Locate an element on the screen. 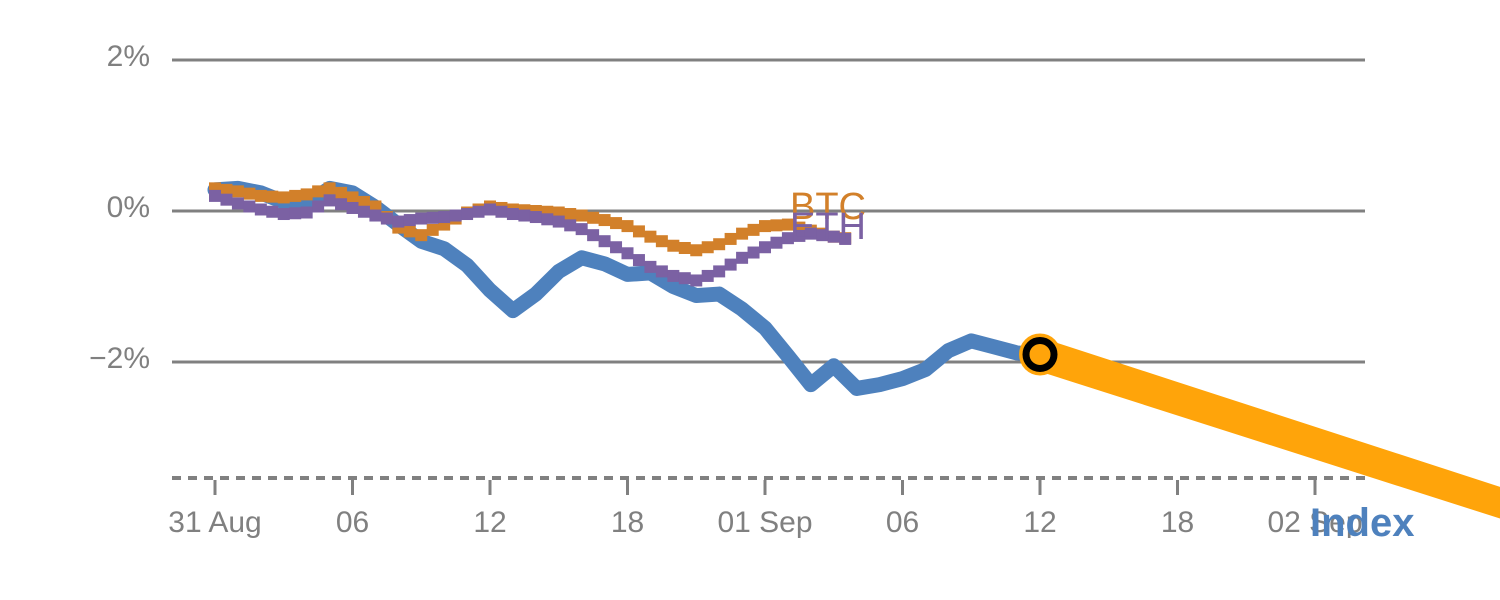 The width and height of the screenshot is (1500, 600). y-axis-tick-label: 2% is located at coordinates (128, 56).